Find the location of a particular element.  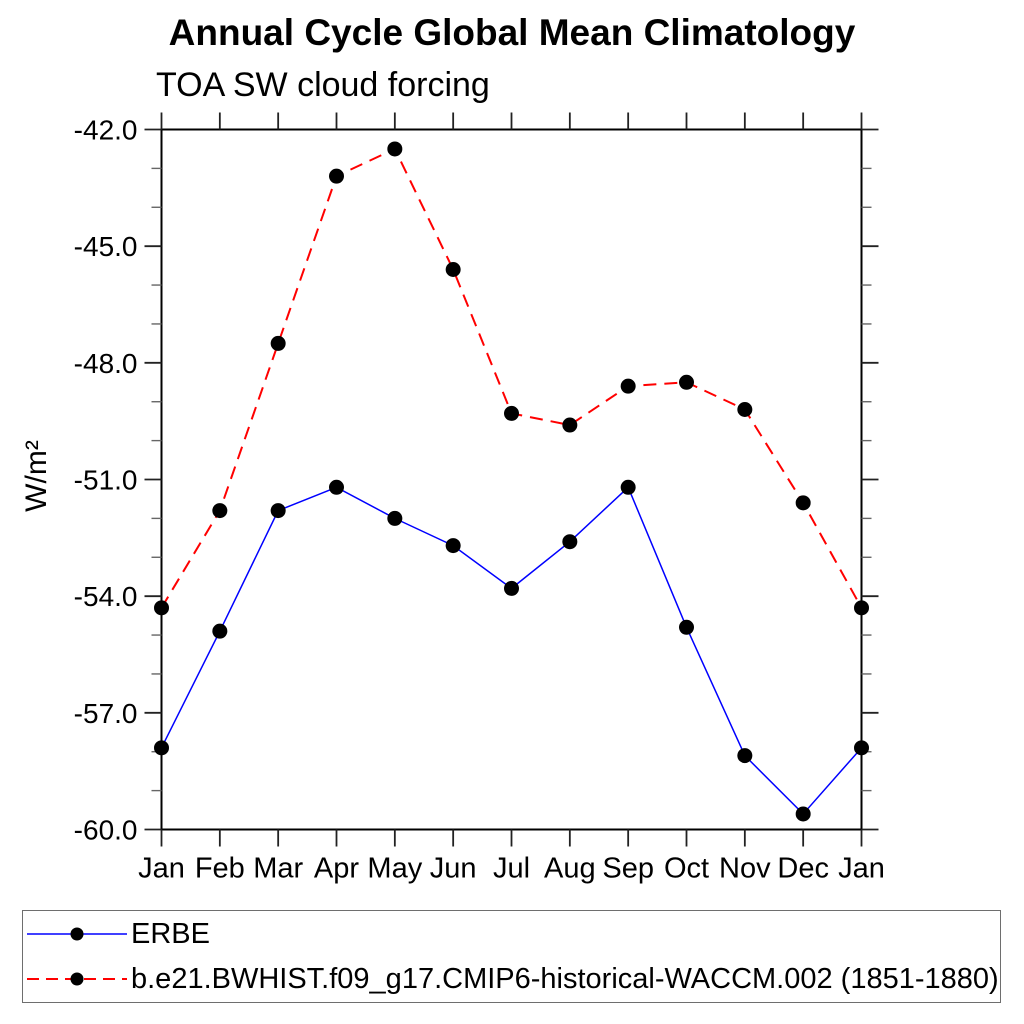

y-tick-label: -48.0 is located at coordinates (106, 363).